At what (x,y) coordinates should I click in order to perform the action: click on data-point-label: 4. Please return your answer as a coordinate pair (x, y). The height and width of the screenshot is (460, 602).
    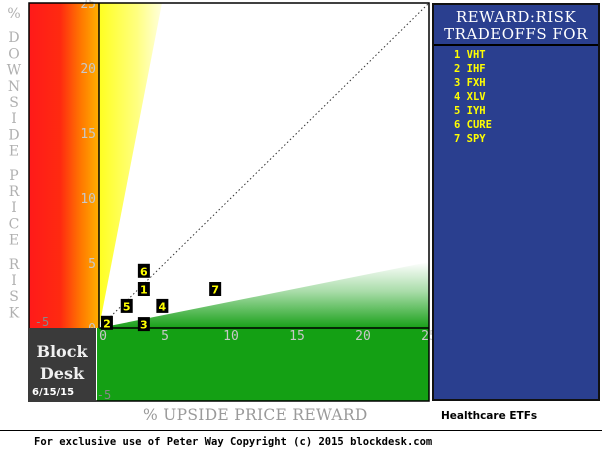
    Looking at the image, I should click on (163, 306).